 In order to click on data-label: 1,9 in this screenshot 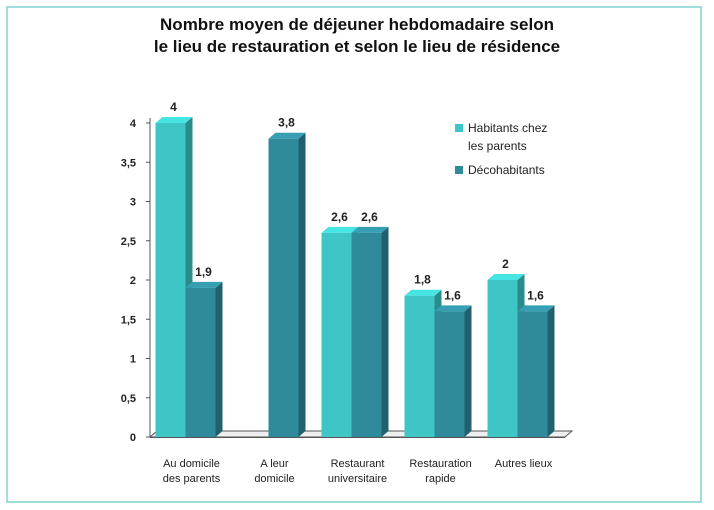, I will do `click(203, 272)`.